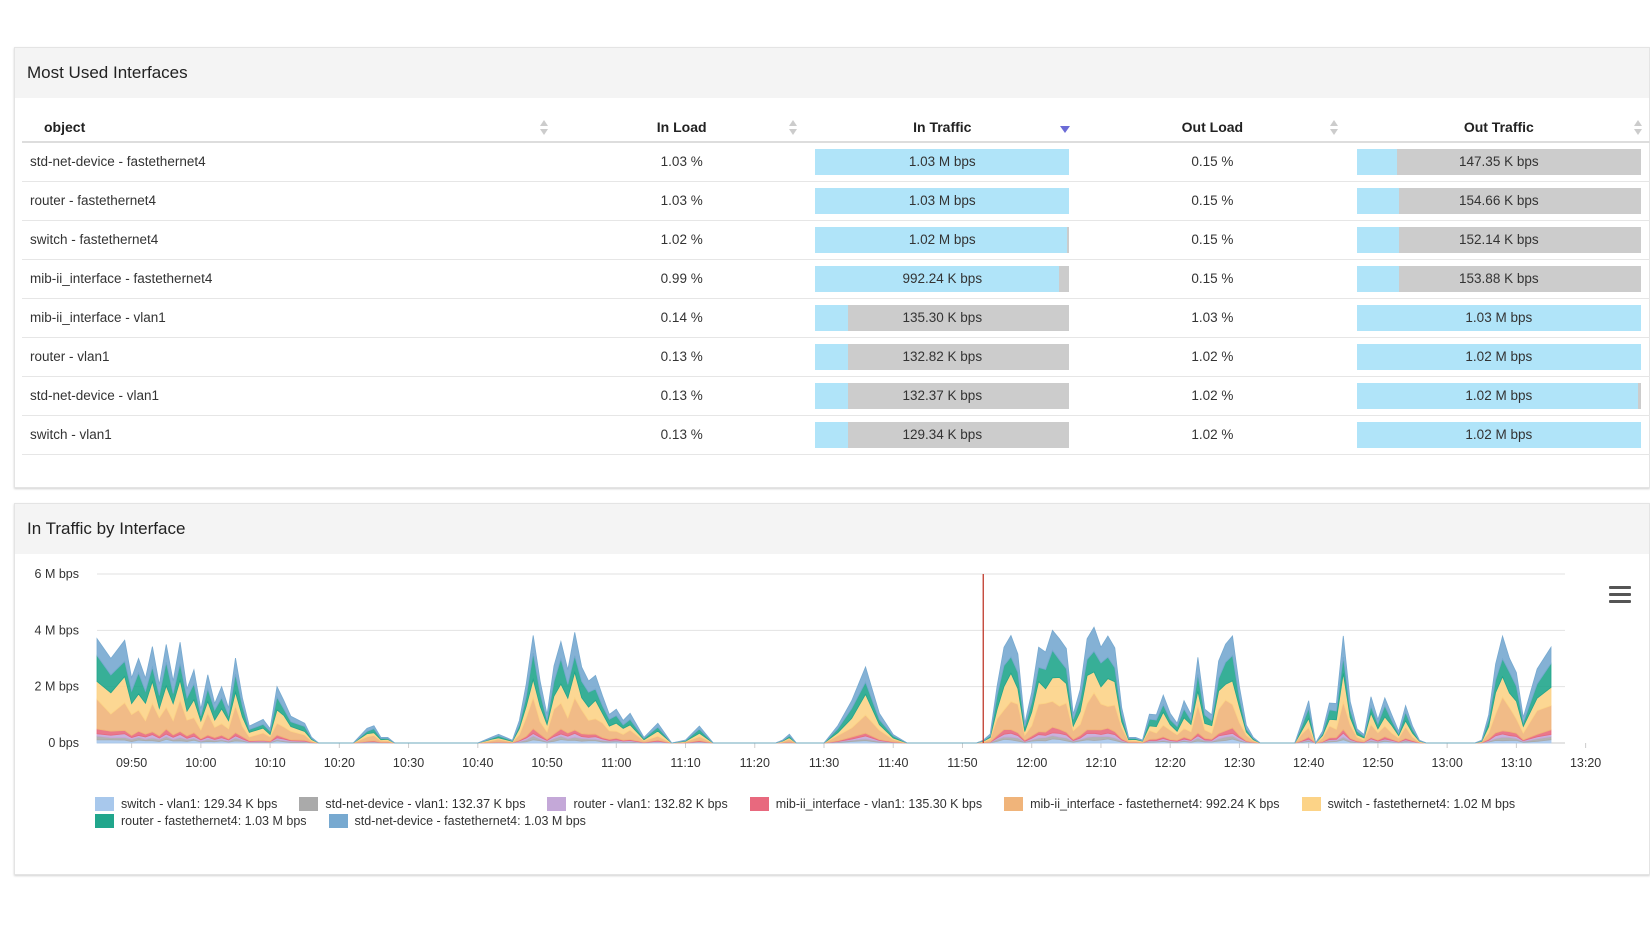 This screenshot has height=930, width=1650. What do you see at coordinates (824, 763) in the screenshot?
I see `x-tick-label: 11:30` at bounding box center [824, 763].